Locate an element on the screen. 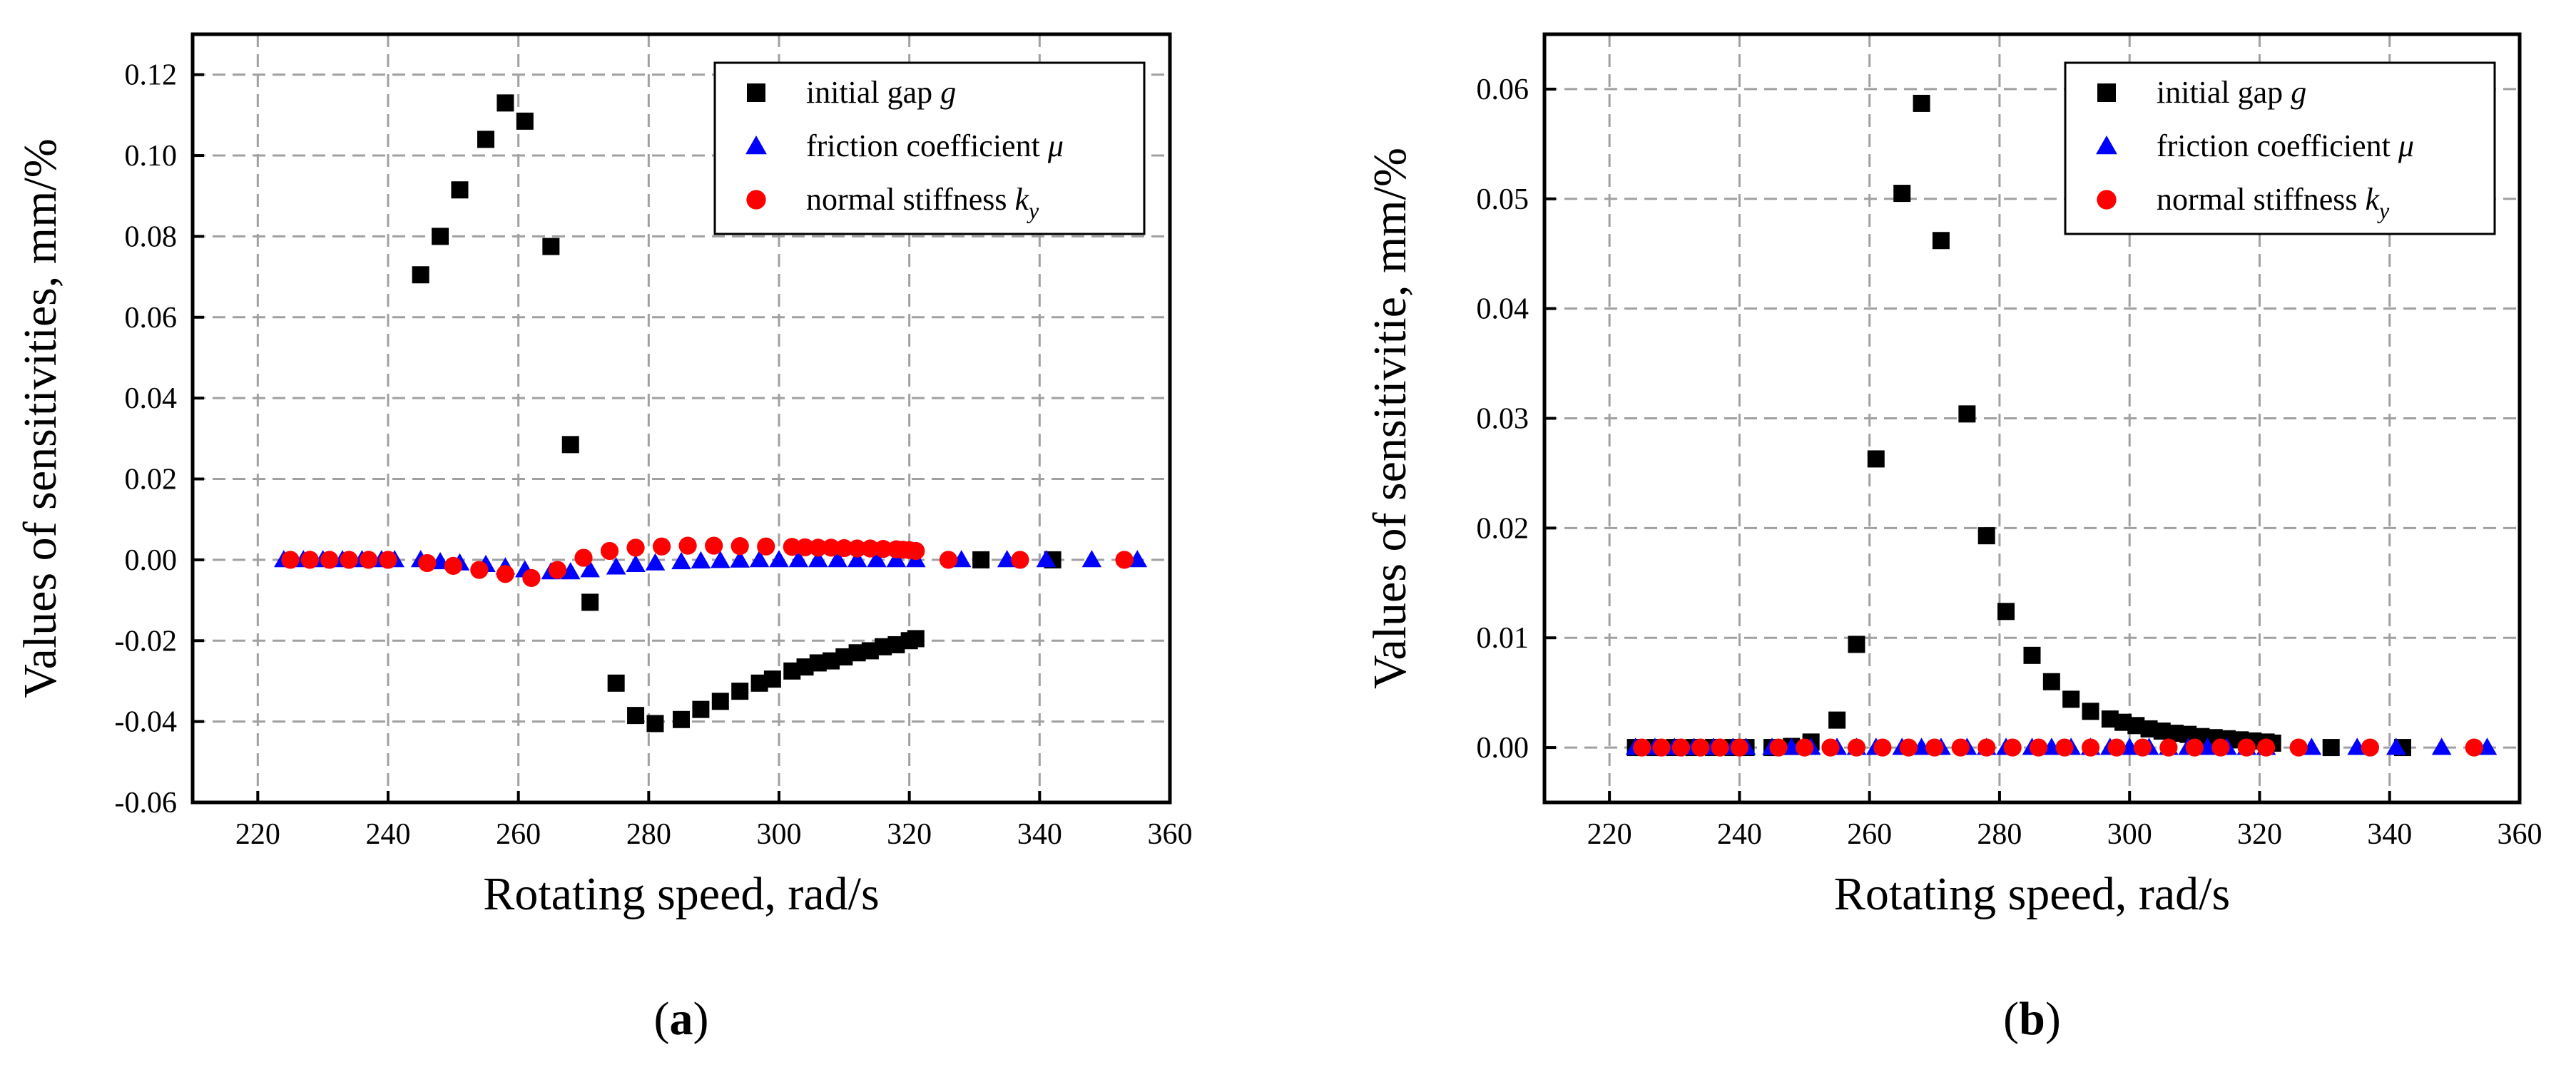  x-tick-label: 320 is located at coordinates (909, 834).